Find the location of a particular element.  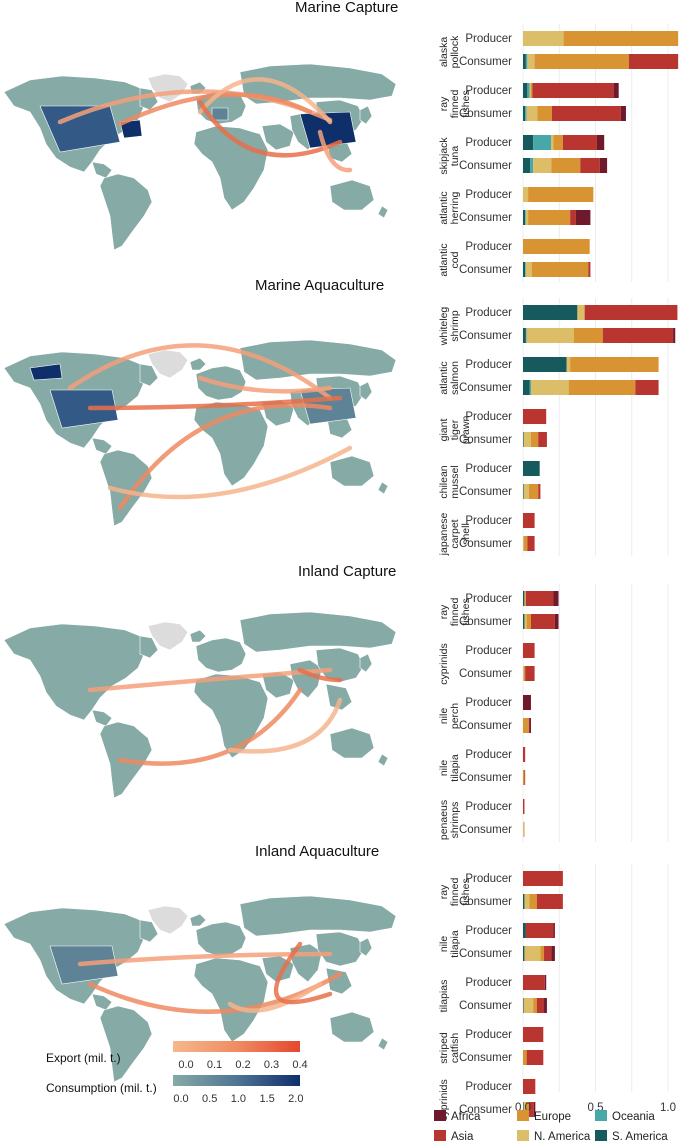

export-tick: 0.3 is located at coordinates (271, 1065).